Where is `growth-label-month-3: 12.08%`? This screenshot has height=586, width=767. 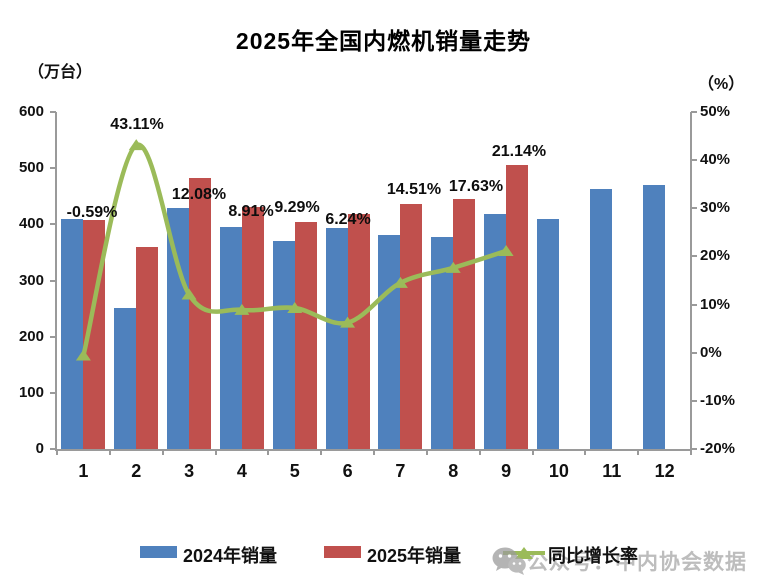 growth-label-month-3: 12.08% is located at coordinates (199, 194).